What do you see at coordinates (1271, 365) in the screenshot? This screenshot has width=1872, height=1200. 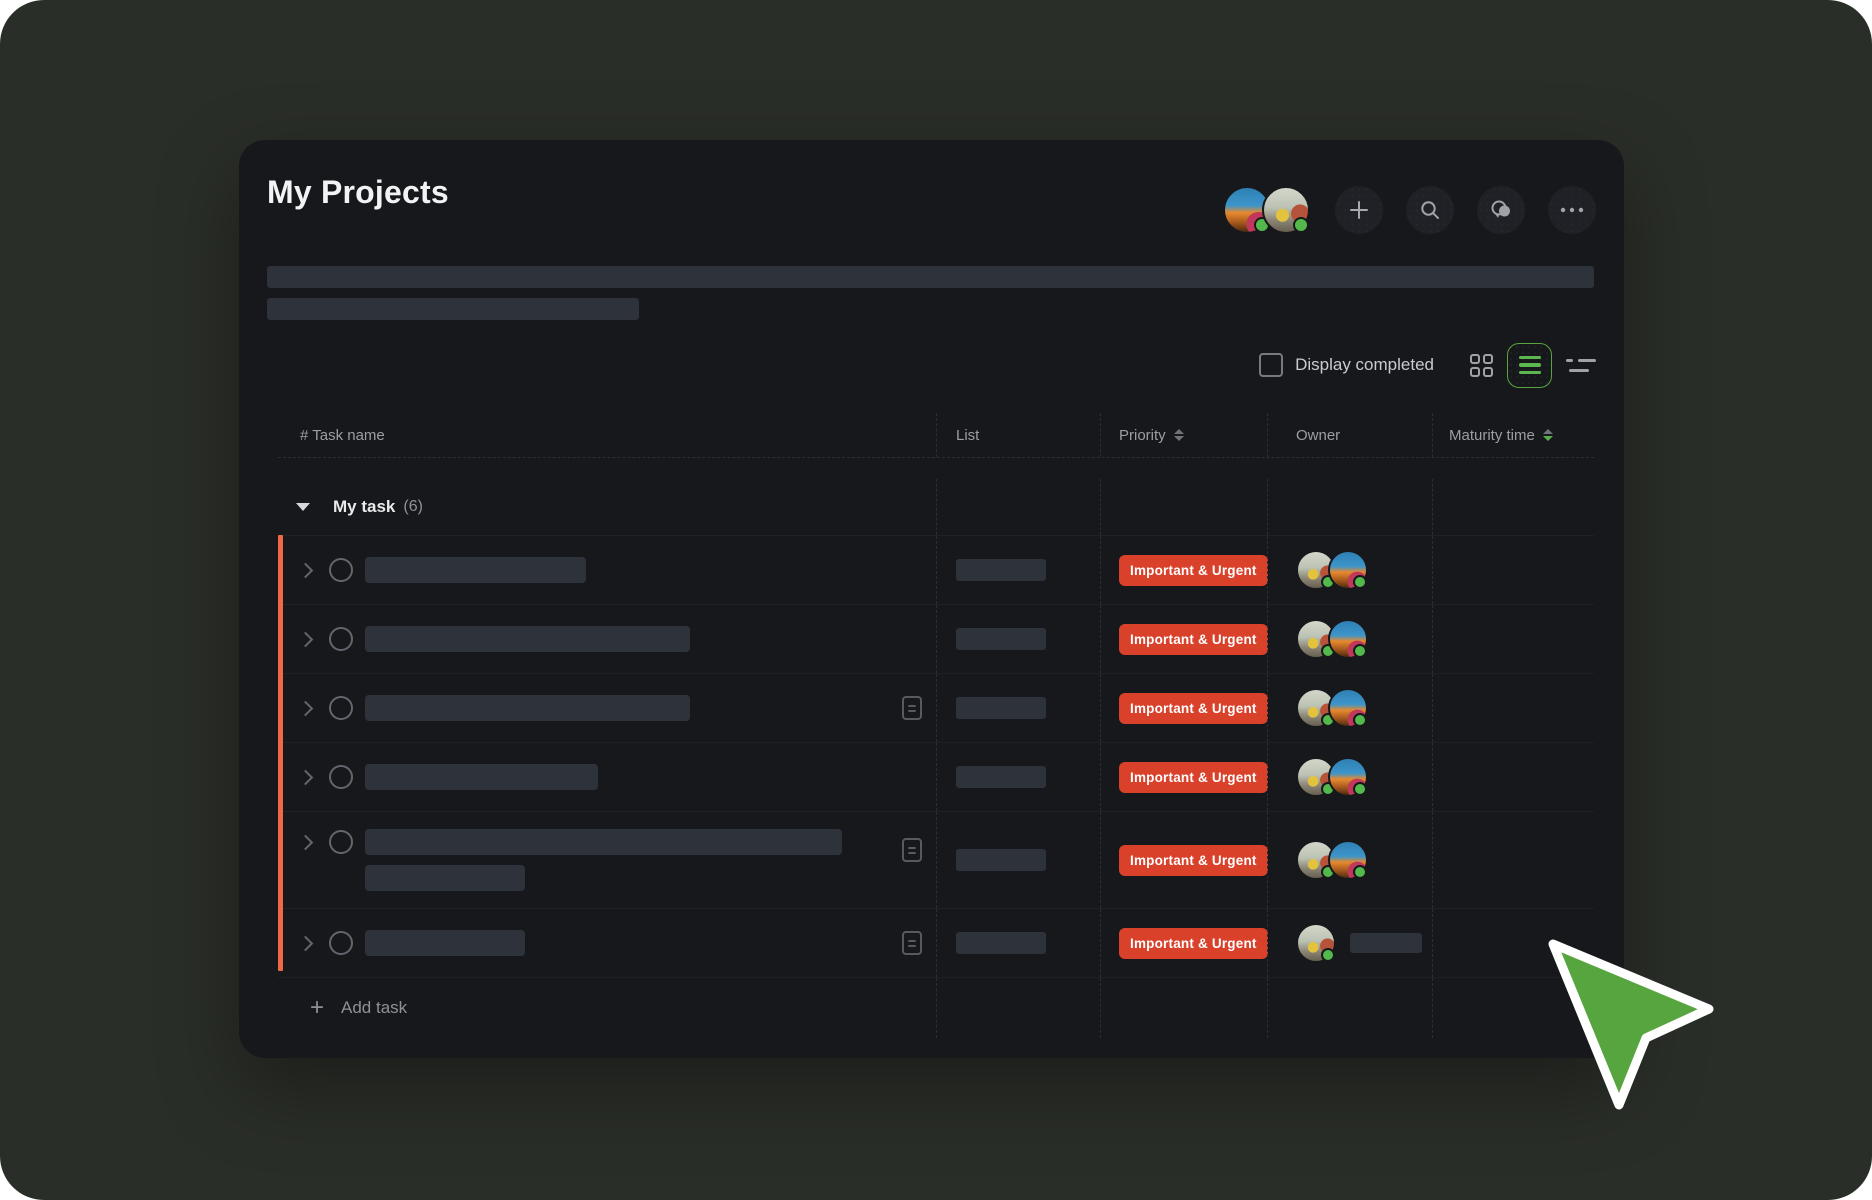 I see `display-completed-checkbox` at bounding box center [1271, 365].